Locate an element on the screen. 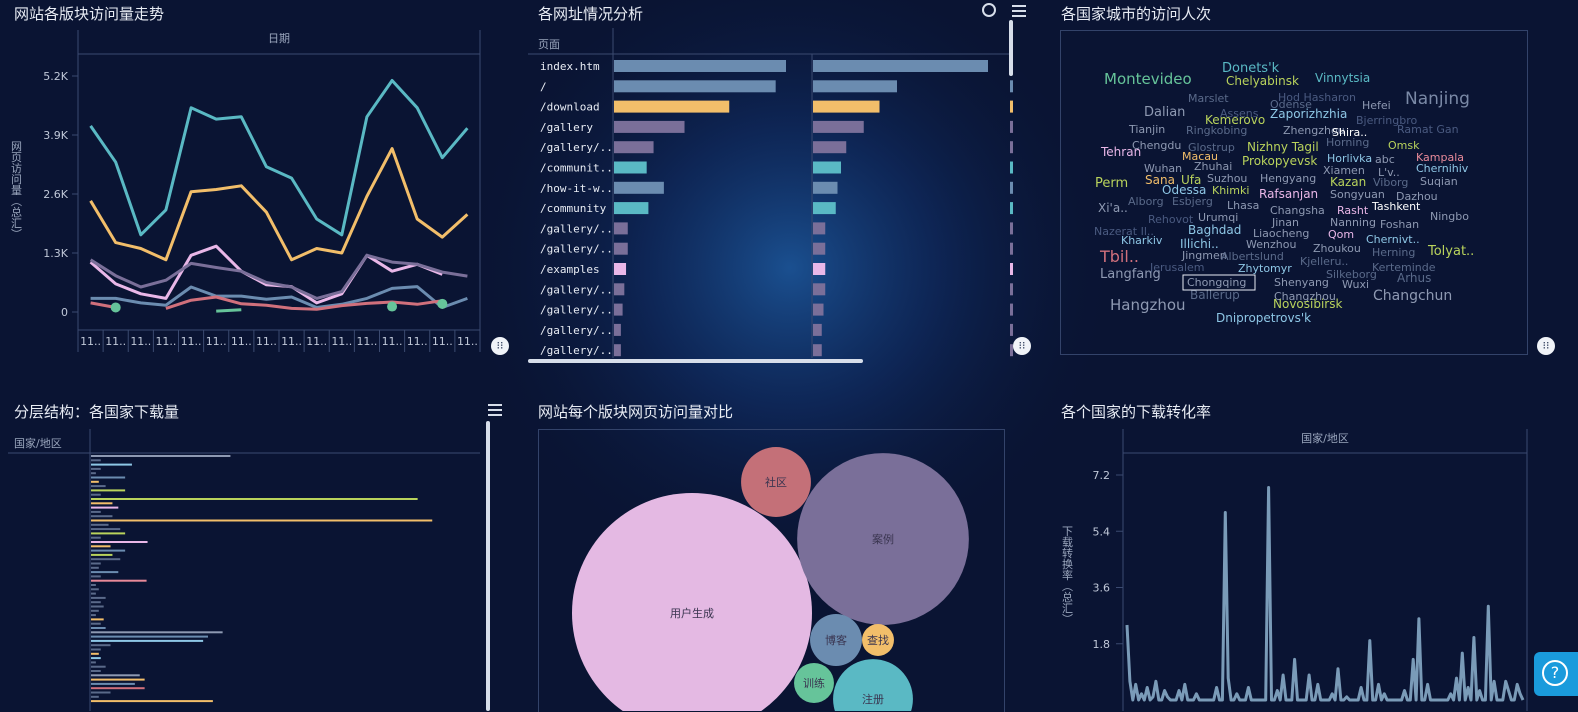  cloud-word-highlight is located at coordinates (1219, 282).